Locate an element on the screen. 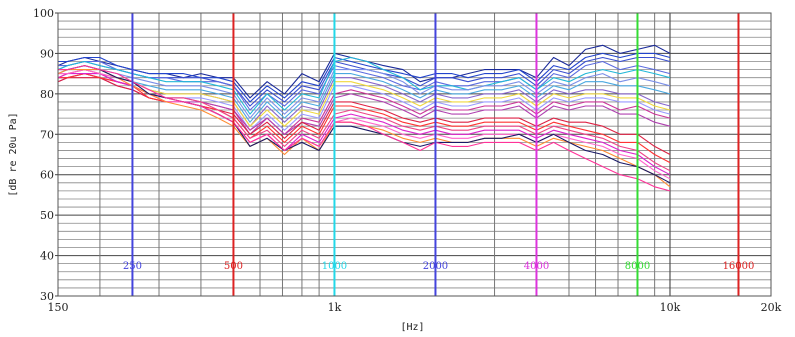 The height and width of the screenshot is (337, 795). x-axis-ticks: 150 1k 10k 20k is located at coordinates (415, 307).